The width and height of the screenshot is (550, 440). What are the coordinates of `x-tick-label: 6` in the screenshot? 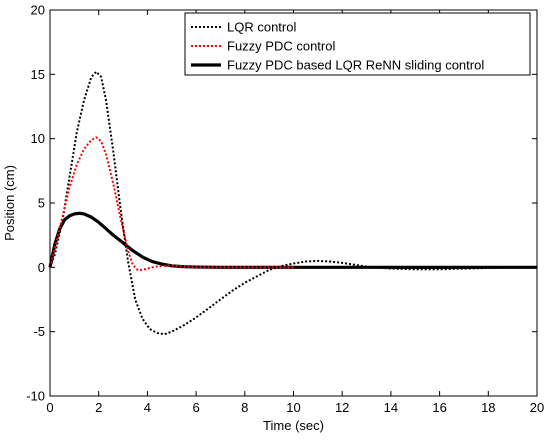 It's located at (195, 407).